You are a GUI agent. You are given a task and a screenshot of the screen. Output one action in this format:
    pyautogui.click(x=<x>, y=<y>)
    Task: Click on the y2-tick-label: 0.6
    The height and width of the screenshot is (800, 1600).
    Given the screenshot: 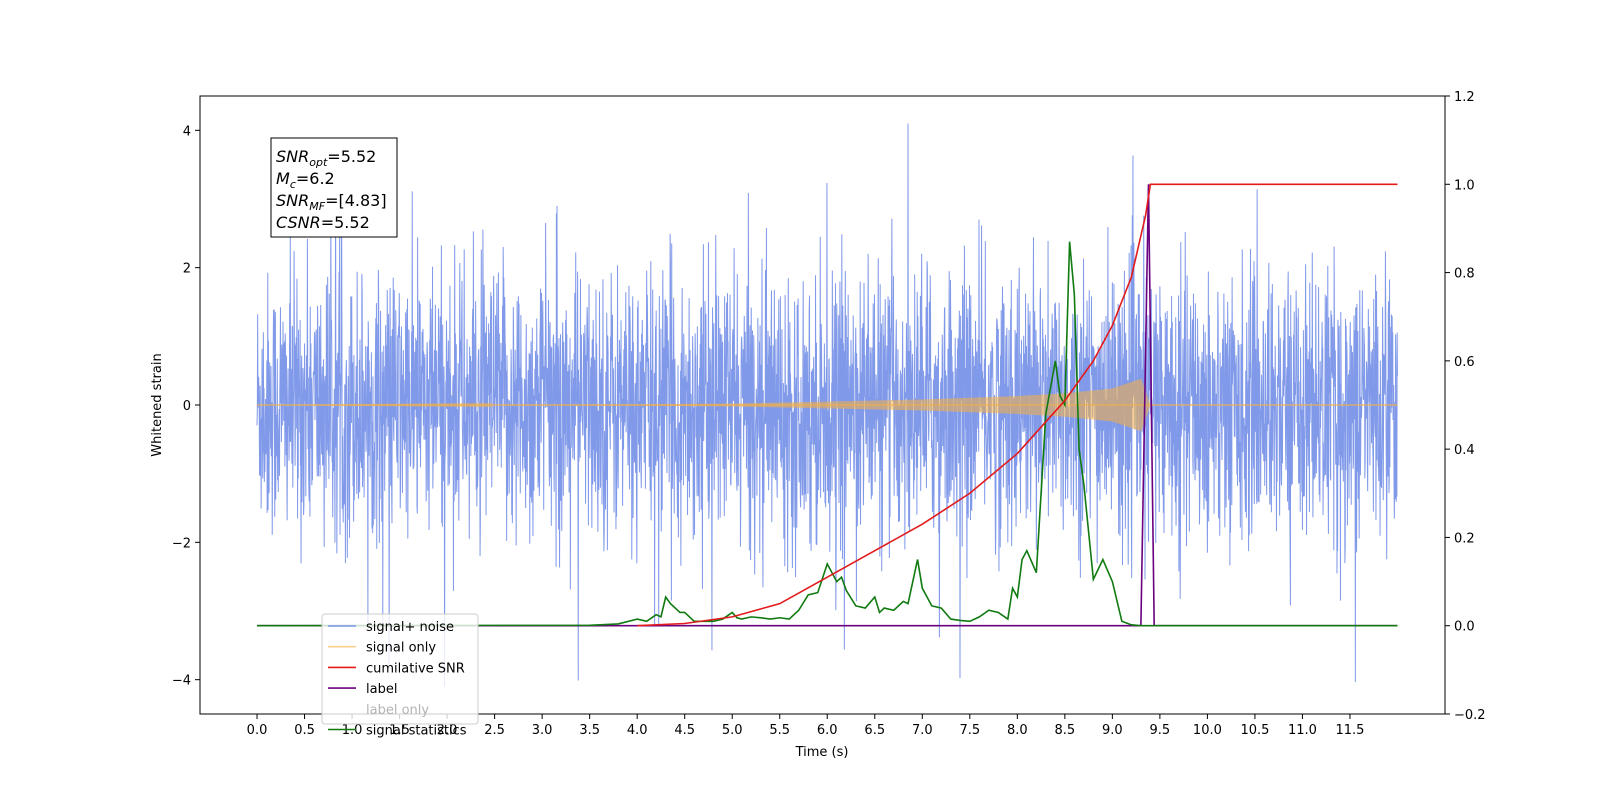 What is the action you would take?
    pyautogui.click(x=1464, y=362)
    